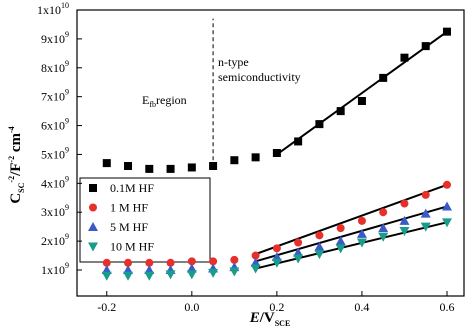 The width and height of the screenshot is (474, 334). I want to click on y-tick-label: 1x10⁹, so click(55, 269).